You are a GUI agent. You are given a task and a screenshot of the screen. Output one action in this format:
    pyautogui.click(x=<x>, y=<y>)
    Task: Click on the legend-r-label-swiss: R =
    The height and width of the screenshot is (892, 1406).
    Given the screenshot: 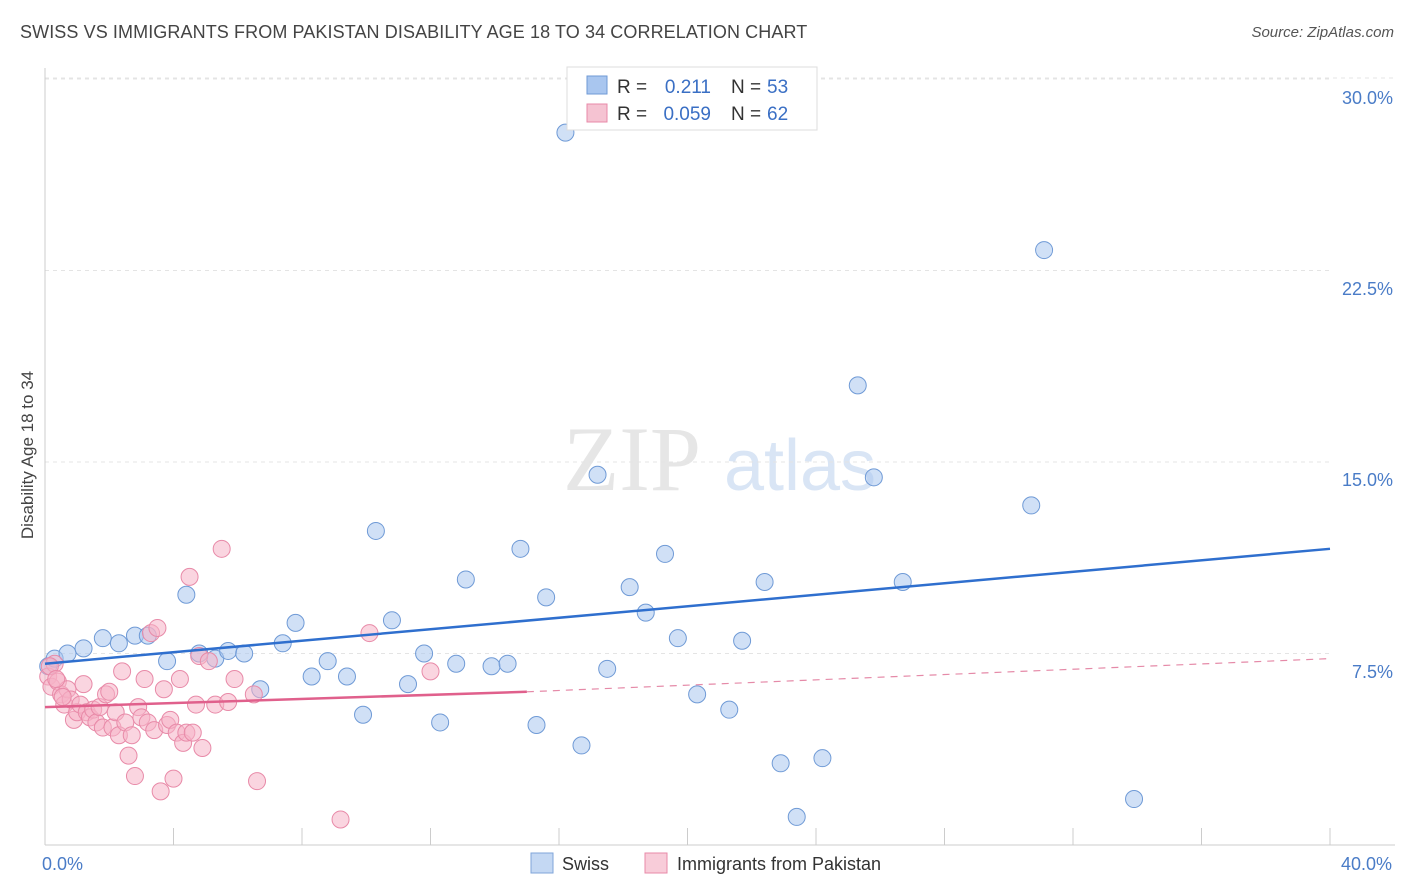 What is the action you would take?
    pyautogui.click(x=632, y=87)
    